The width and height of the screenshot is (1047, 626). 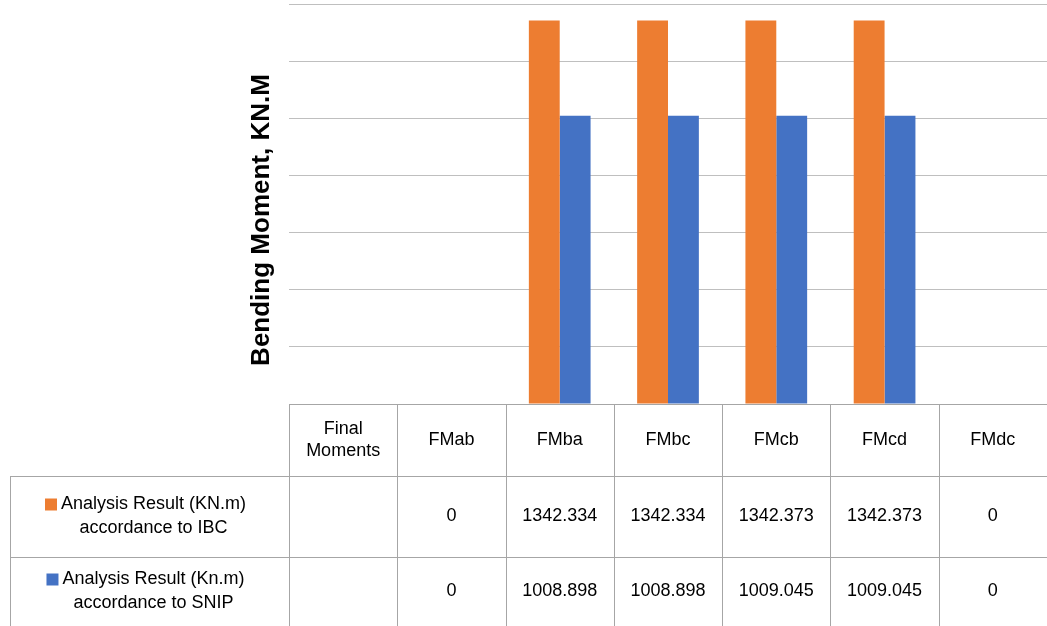 I want to click on x-tick-label: FMbc, so click(x=668, y=438).